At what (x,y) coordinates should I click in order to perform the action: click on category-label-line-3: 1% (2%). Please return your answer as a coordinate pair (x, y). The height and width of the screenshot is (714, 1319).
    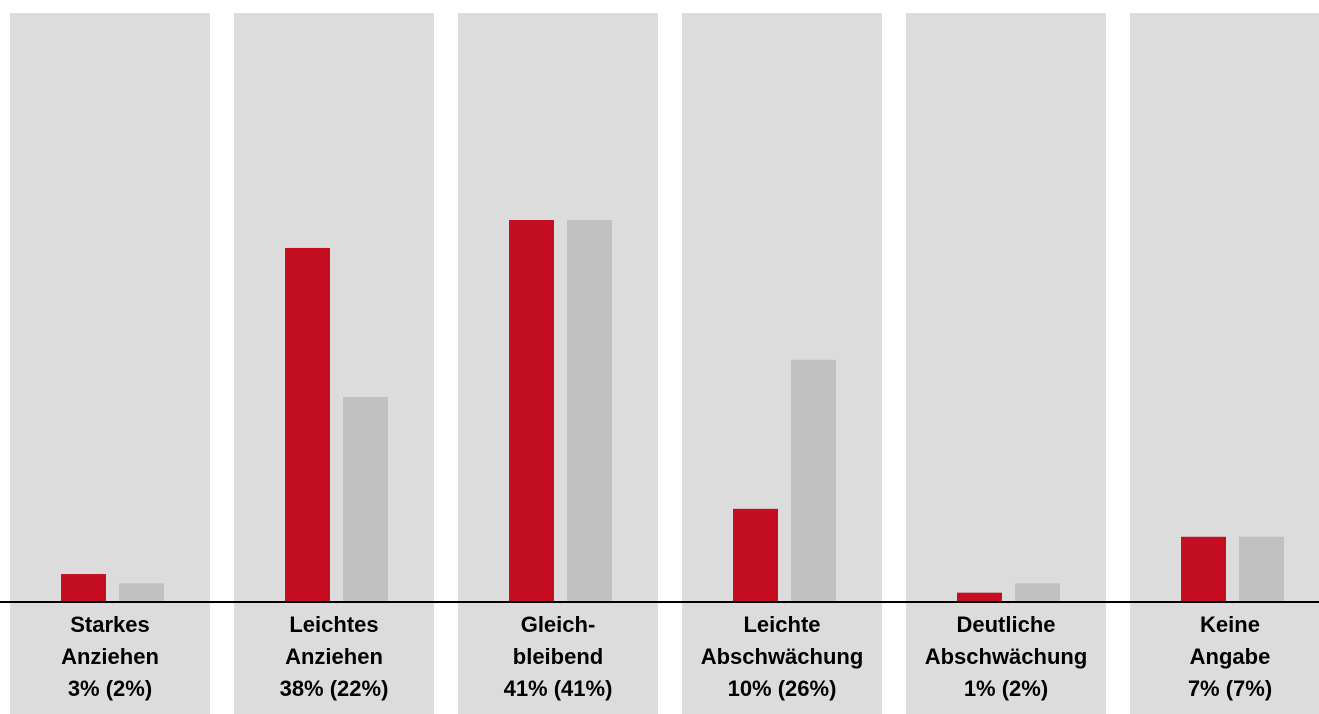
    Looking at the image, I should click on (1006, 688).